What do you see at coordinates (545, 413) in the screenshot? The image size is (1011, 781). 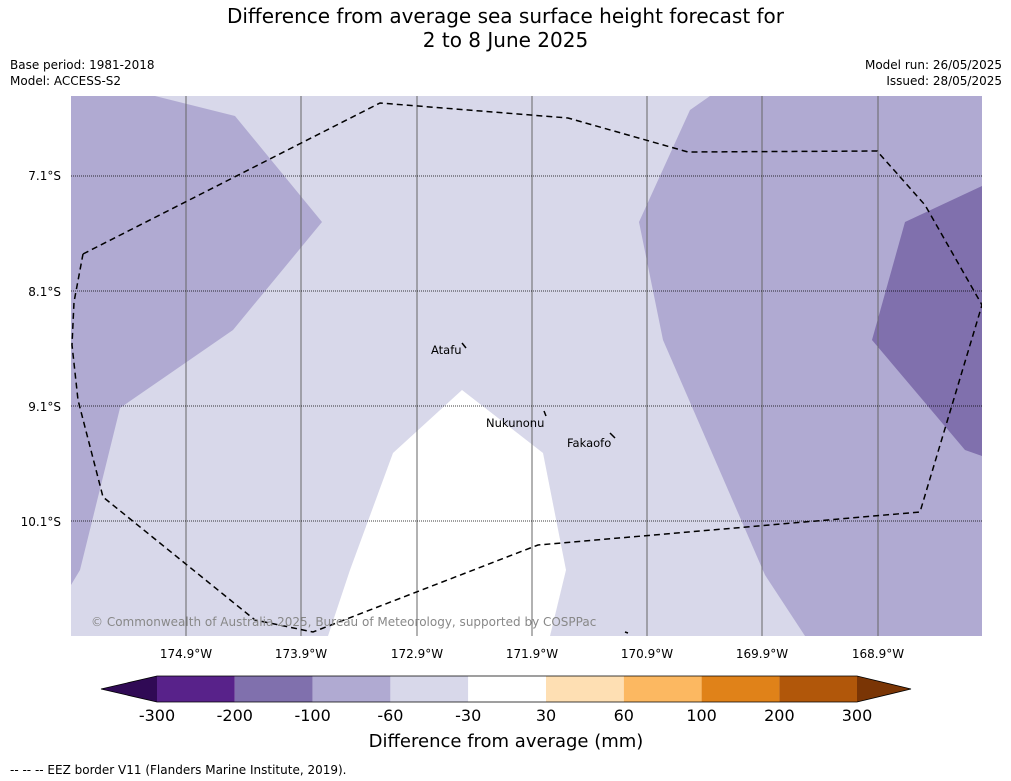 I see `nukunonu-island` at bounding box center [545, 413].